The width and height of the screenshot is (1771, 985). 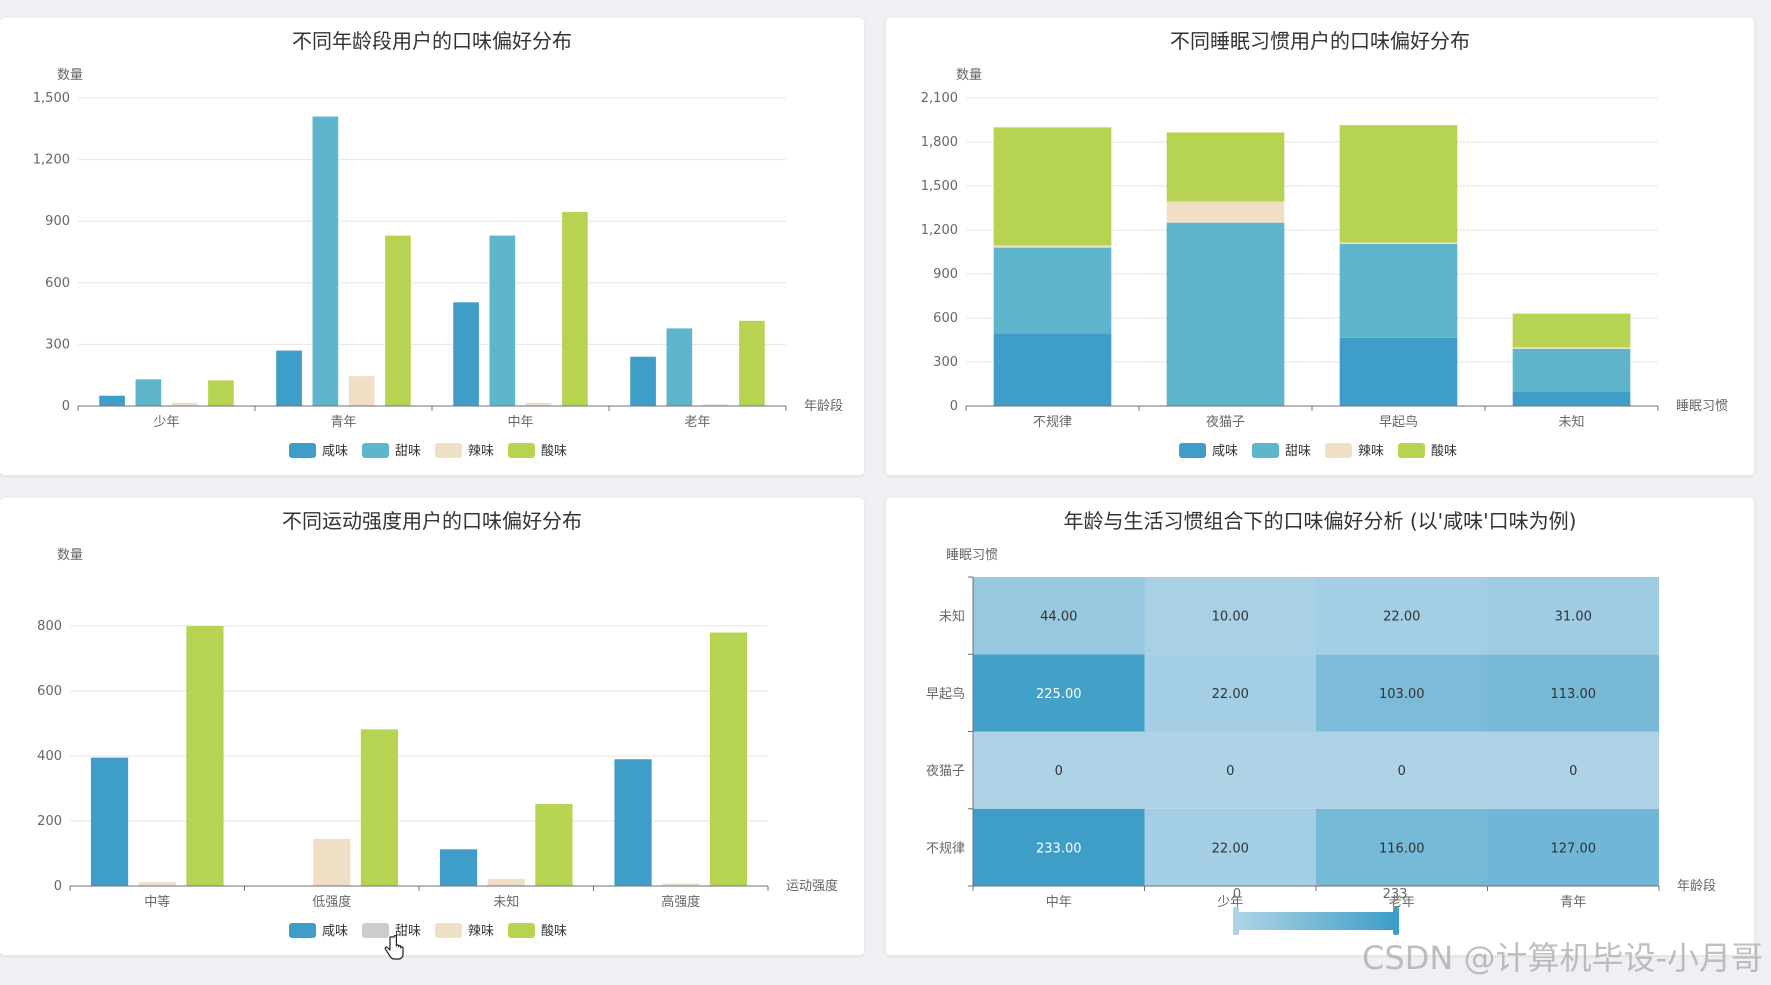 I want to click on heatmap-cell-label: 233.00, so click(x=1059, y=848).